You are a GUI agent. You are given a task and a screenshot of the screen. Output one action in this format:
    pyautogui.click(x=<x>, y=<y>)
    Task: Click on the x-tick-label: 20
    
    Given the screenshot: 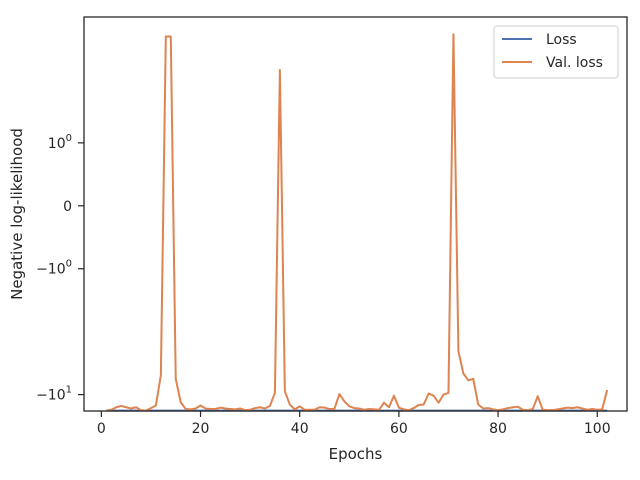 What is the action you would take?
    pyautogui.click(x=201, y=429)
    